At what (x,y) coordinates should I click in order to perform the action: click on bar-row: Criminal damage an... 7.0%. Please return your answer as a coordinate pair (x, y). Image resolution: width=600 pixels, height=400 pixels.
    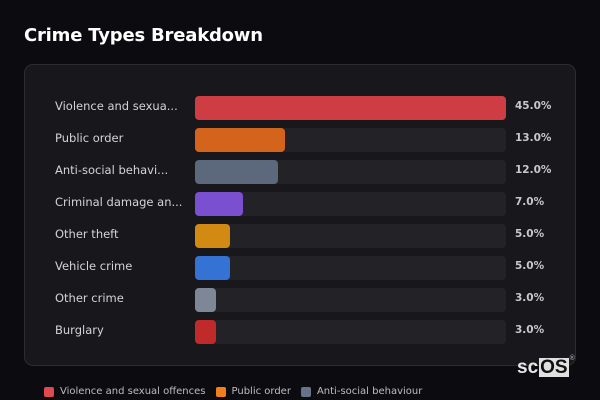
    Looking at the image, I should click on (300, 204).